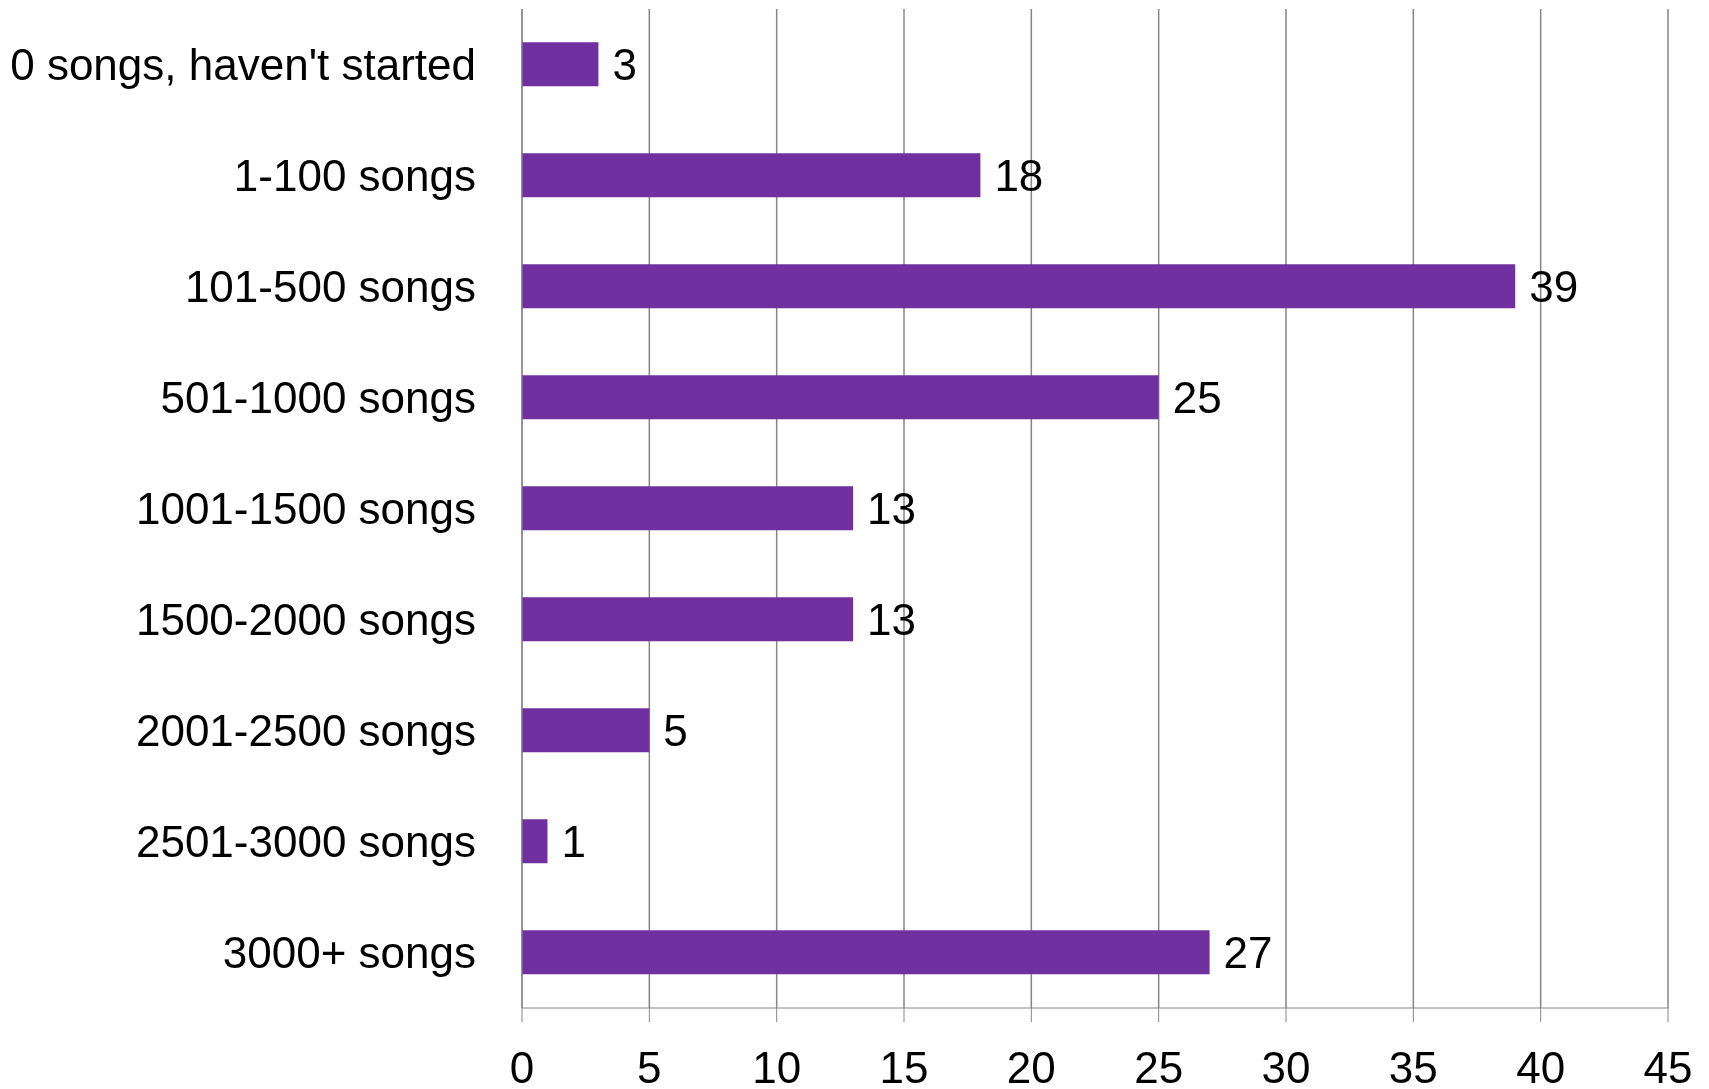 This screenshot has width=1709, height=1089. Describe the element at coordinates (305, 731) in the screenshot. I see `y-tick-label: 2001-2500 songs` at that location.